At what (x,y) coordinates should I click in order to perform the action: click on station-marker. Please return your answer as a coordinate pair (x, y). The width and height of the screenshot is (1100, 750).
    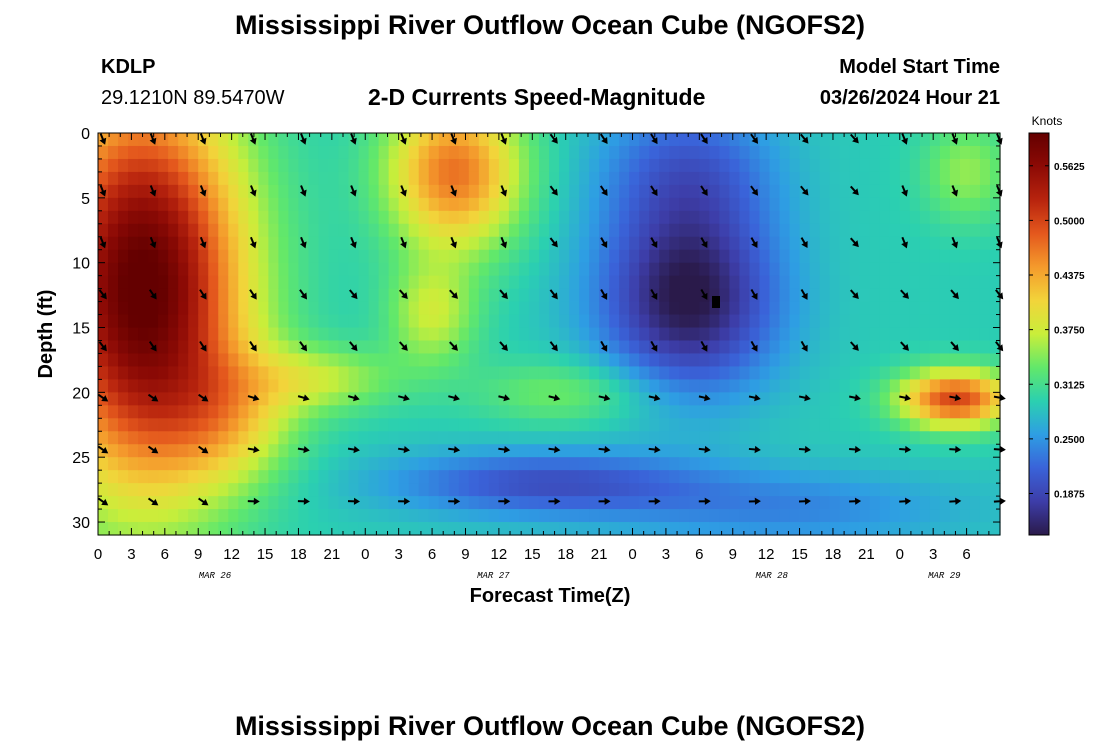
    Looking at the image, I should click on (716, 302).